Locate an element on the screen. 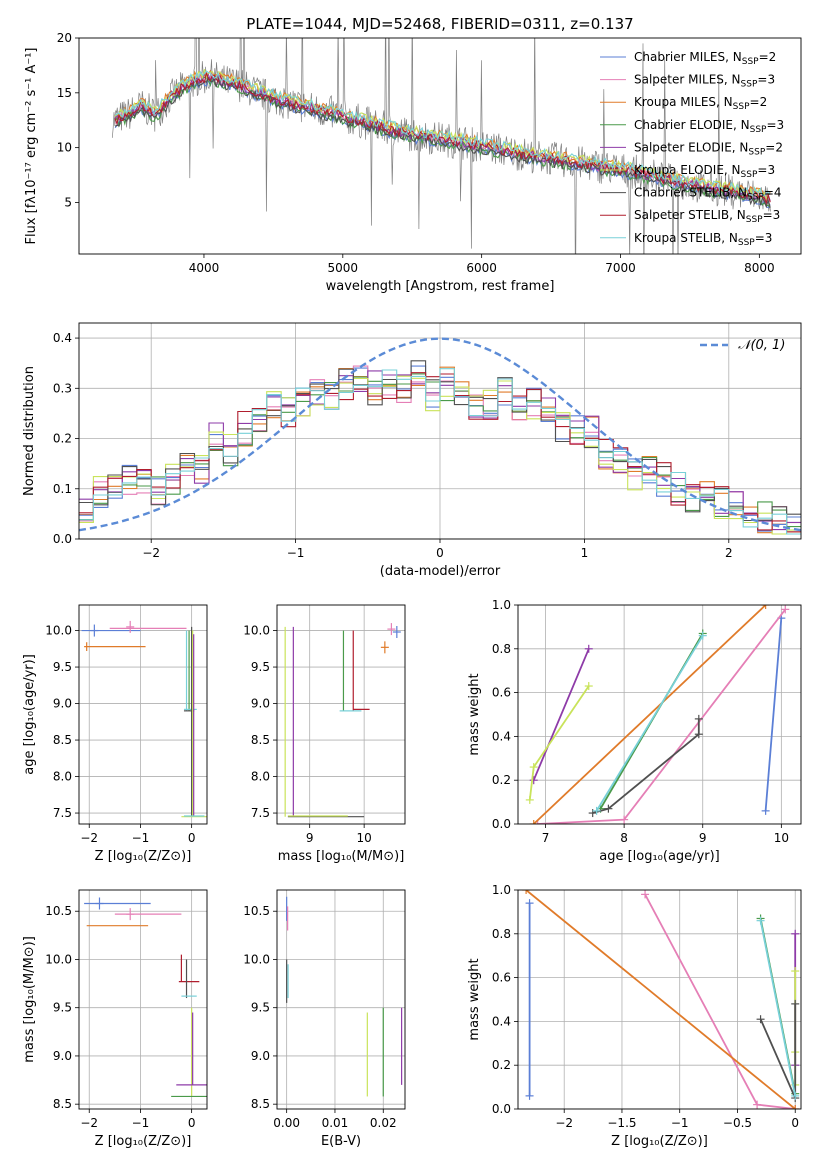 Image resolution: width=819 pixels, height=1170 pixels. x-tick-label: −1.5 is located at coordinates (621, 1123).